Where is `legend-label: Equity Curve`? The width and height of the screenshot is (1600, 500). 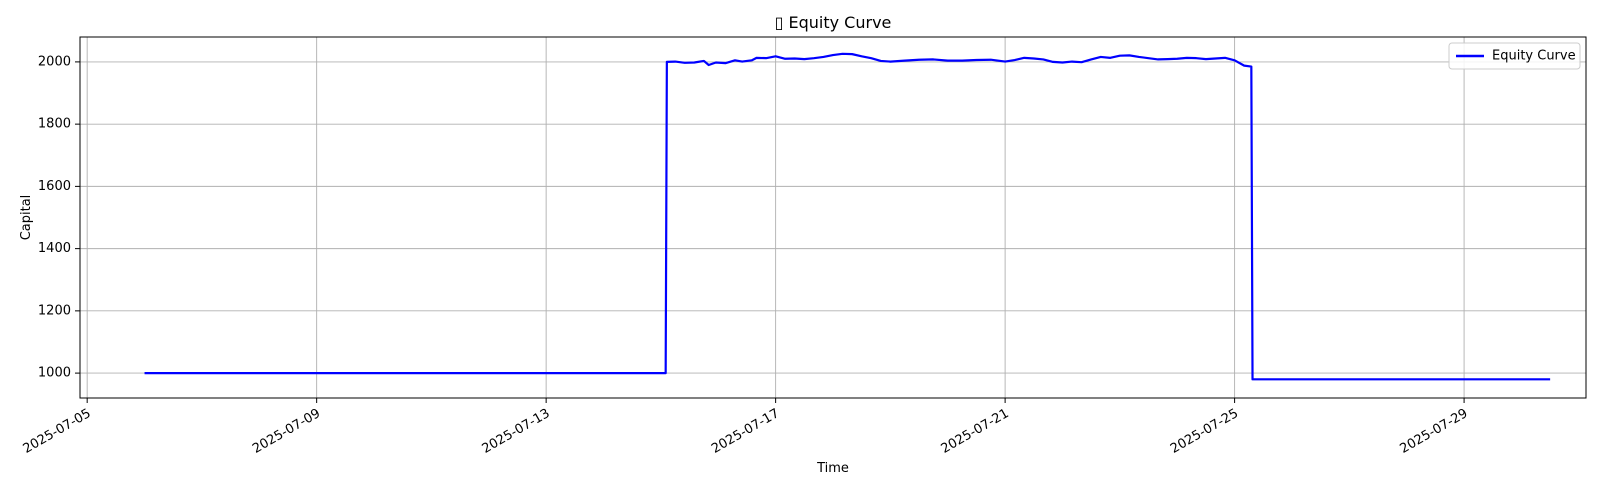 legend-label: Equity Curve is located at coordinates (1534, 56).